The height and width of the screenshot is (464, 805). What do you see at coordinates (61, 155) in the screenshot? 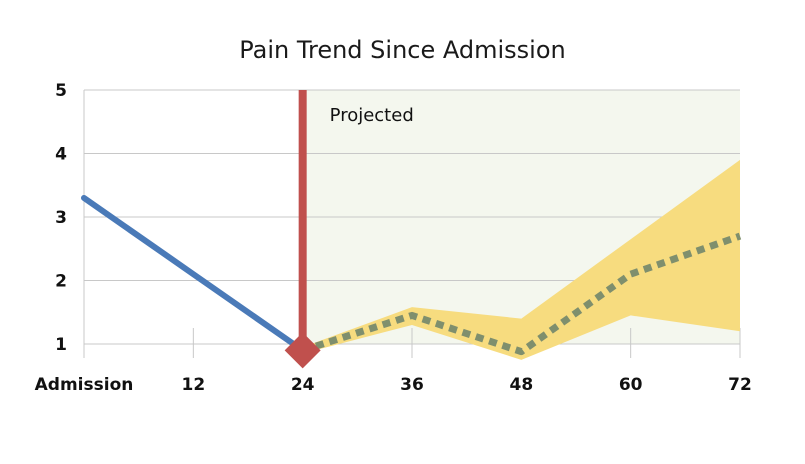
I see `y-tick-label-4: 4` at bounding box center [61, 155].